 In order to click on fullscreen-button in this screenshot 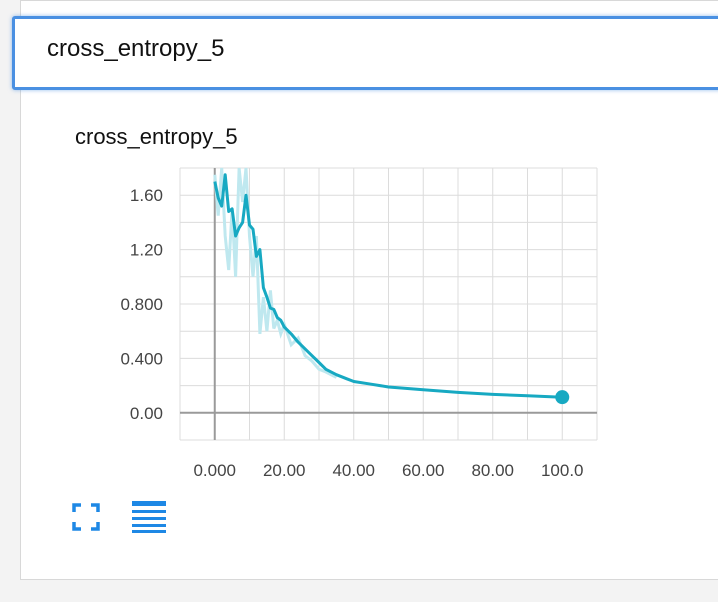, I will do `click(86, 517)`.